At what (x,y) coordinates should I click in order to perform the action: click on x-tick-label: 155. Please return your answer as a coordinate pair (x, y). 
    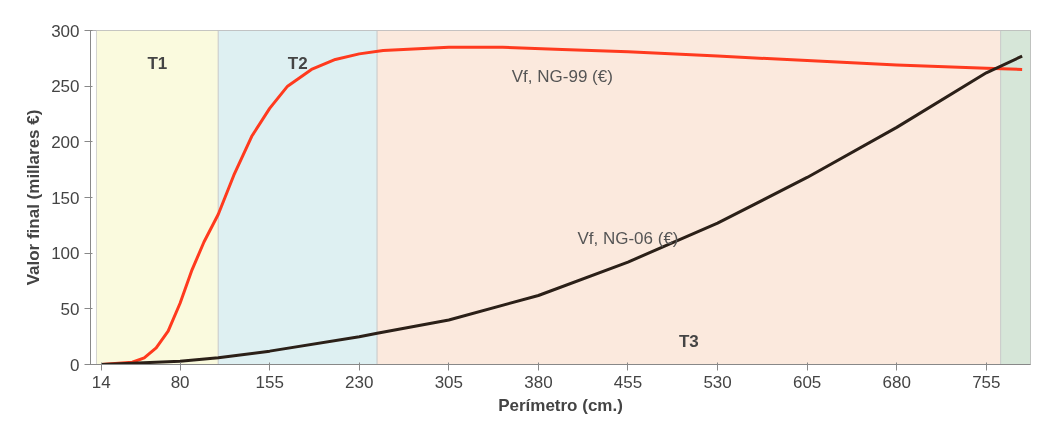
    Looking at the image, I should click on (269, 382).